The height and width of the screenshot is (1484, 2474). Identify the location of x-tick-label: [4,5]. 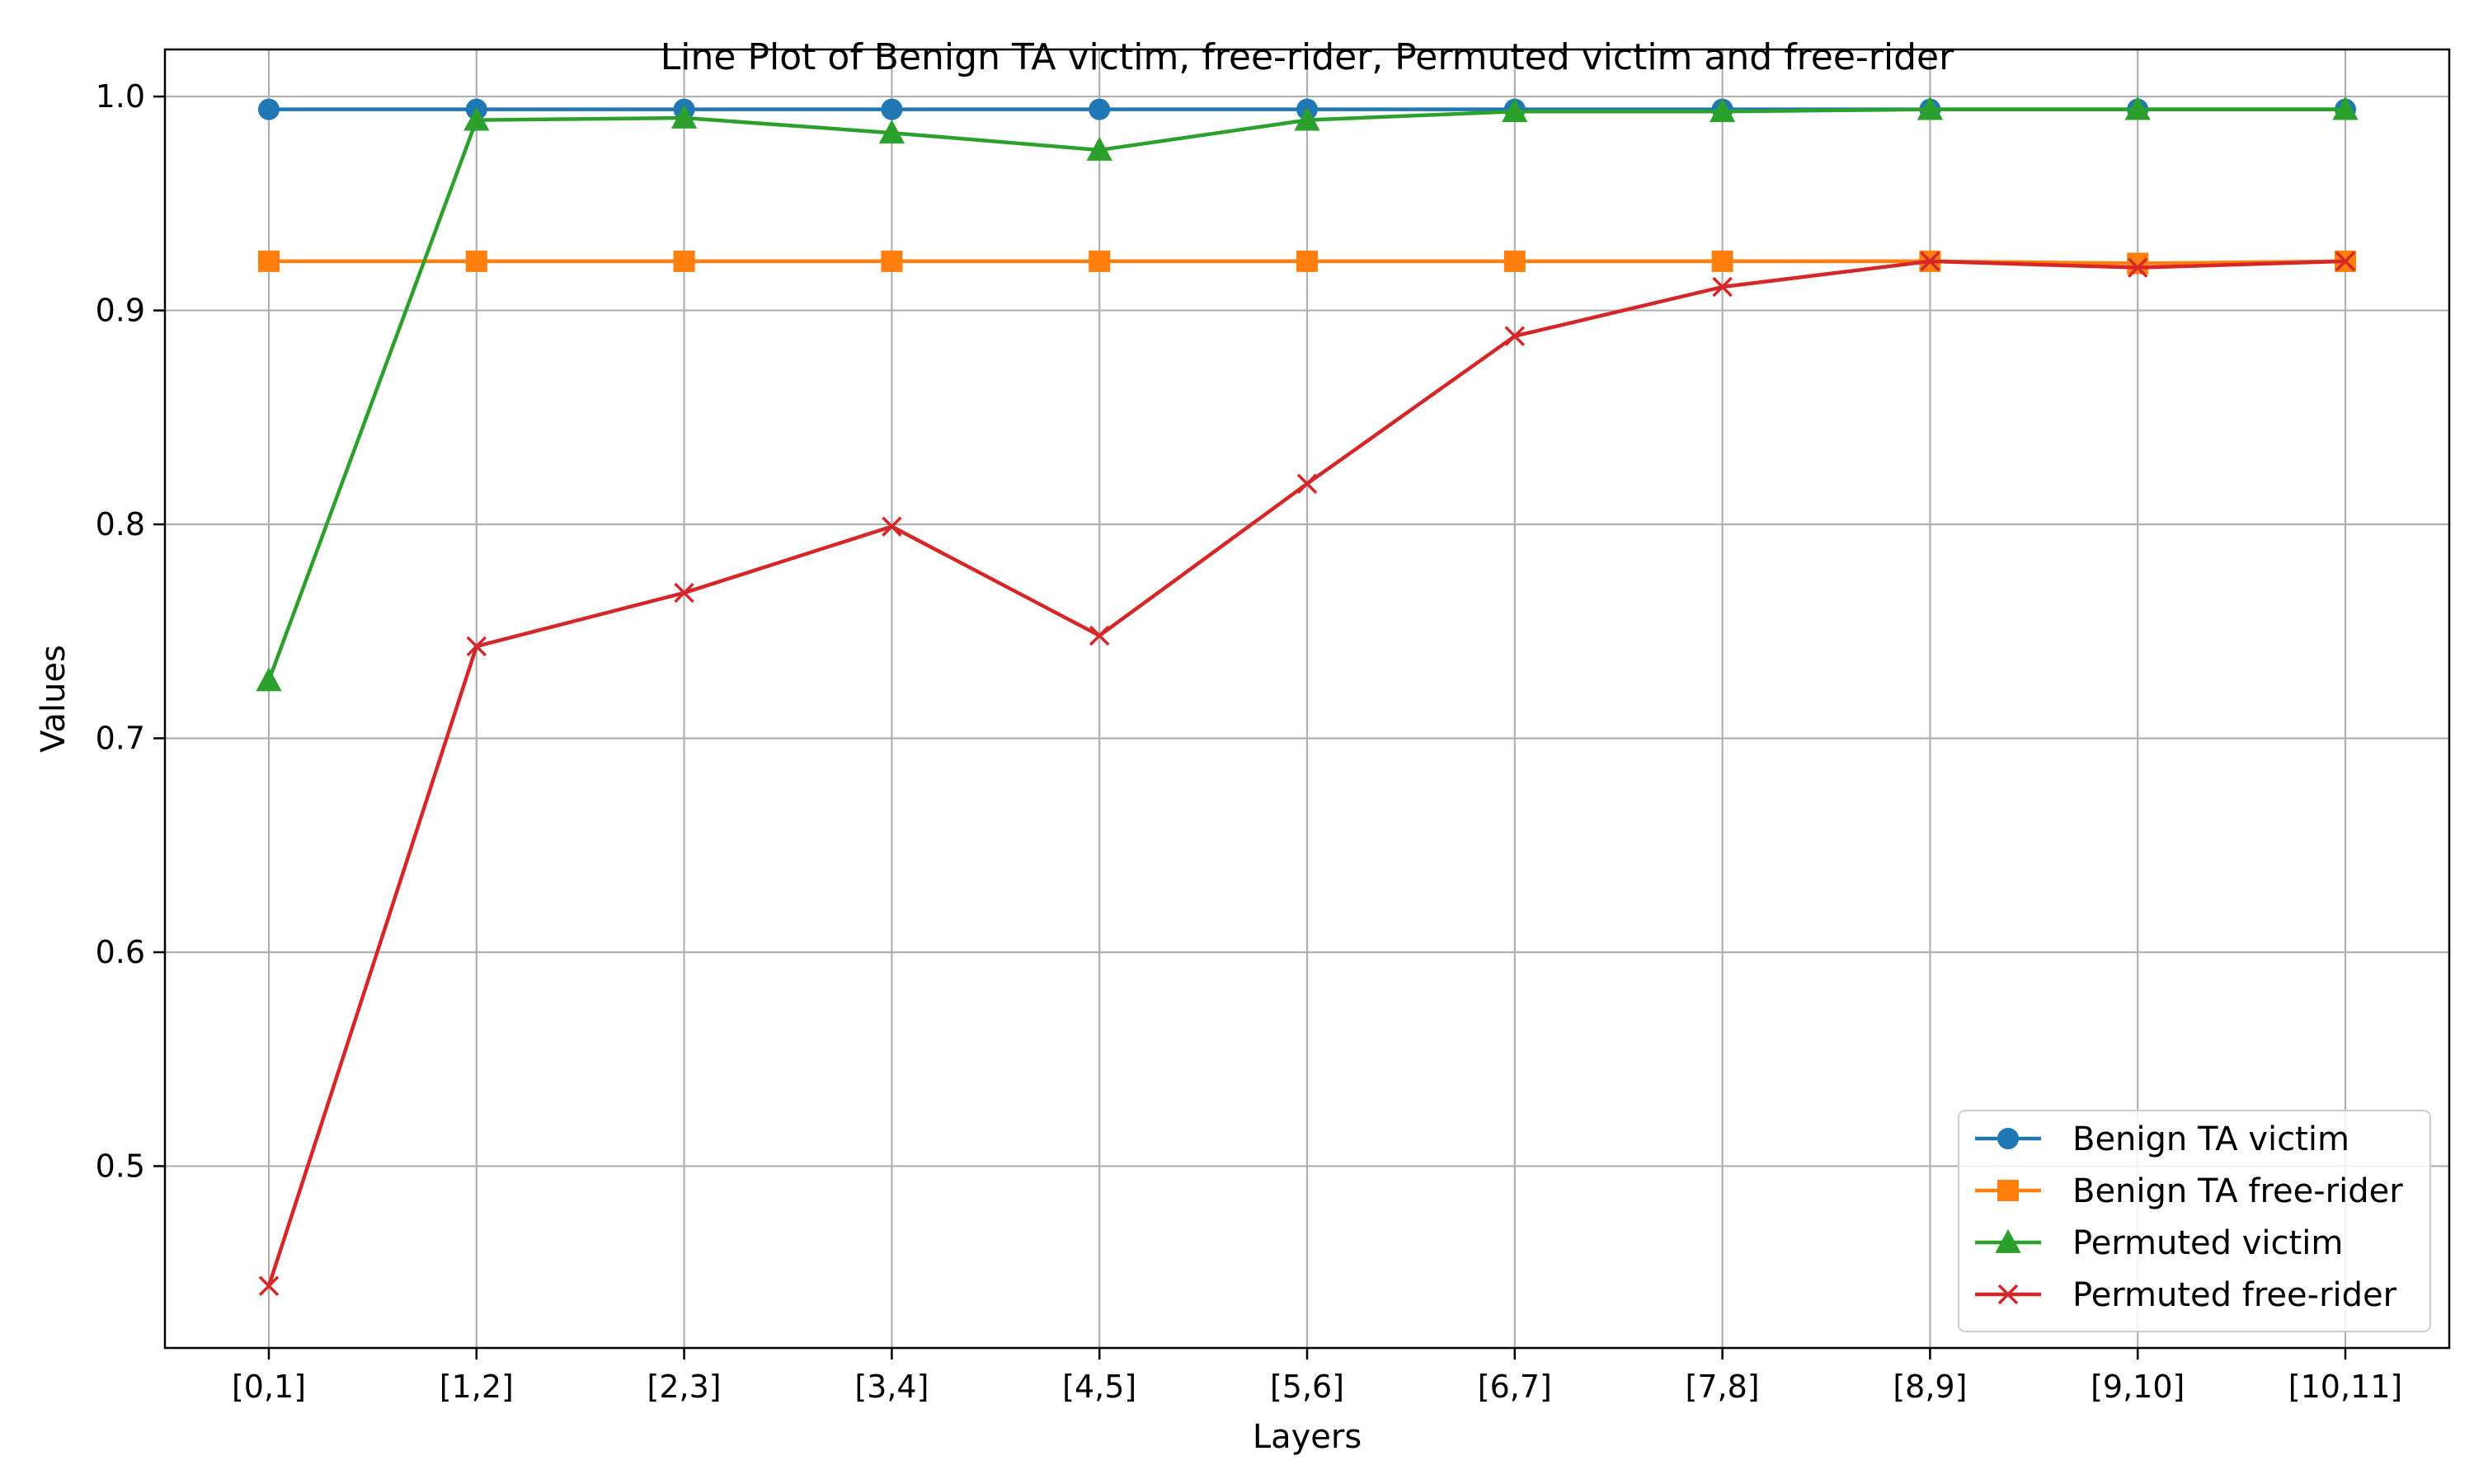
(1099, 1387).